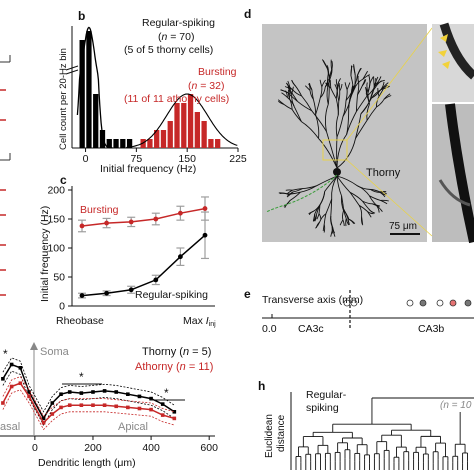 The image size is (474, 474). Describe the element at coordinates (143, 217) in the screenshot. I see `c-line-bursting` at that location.